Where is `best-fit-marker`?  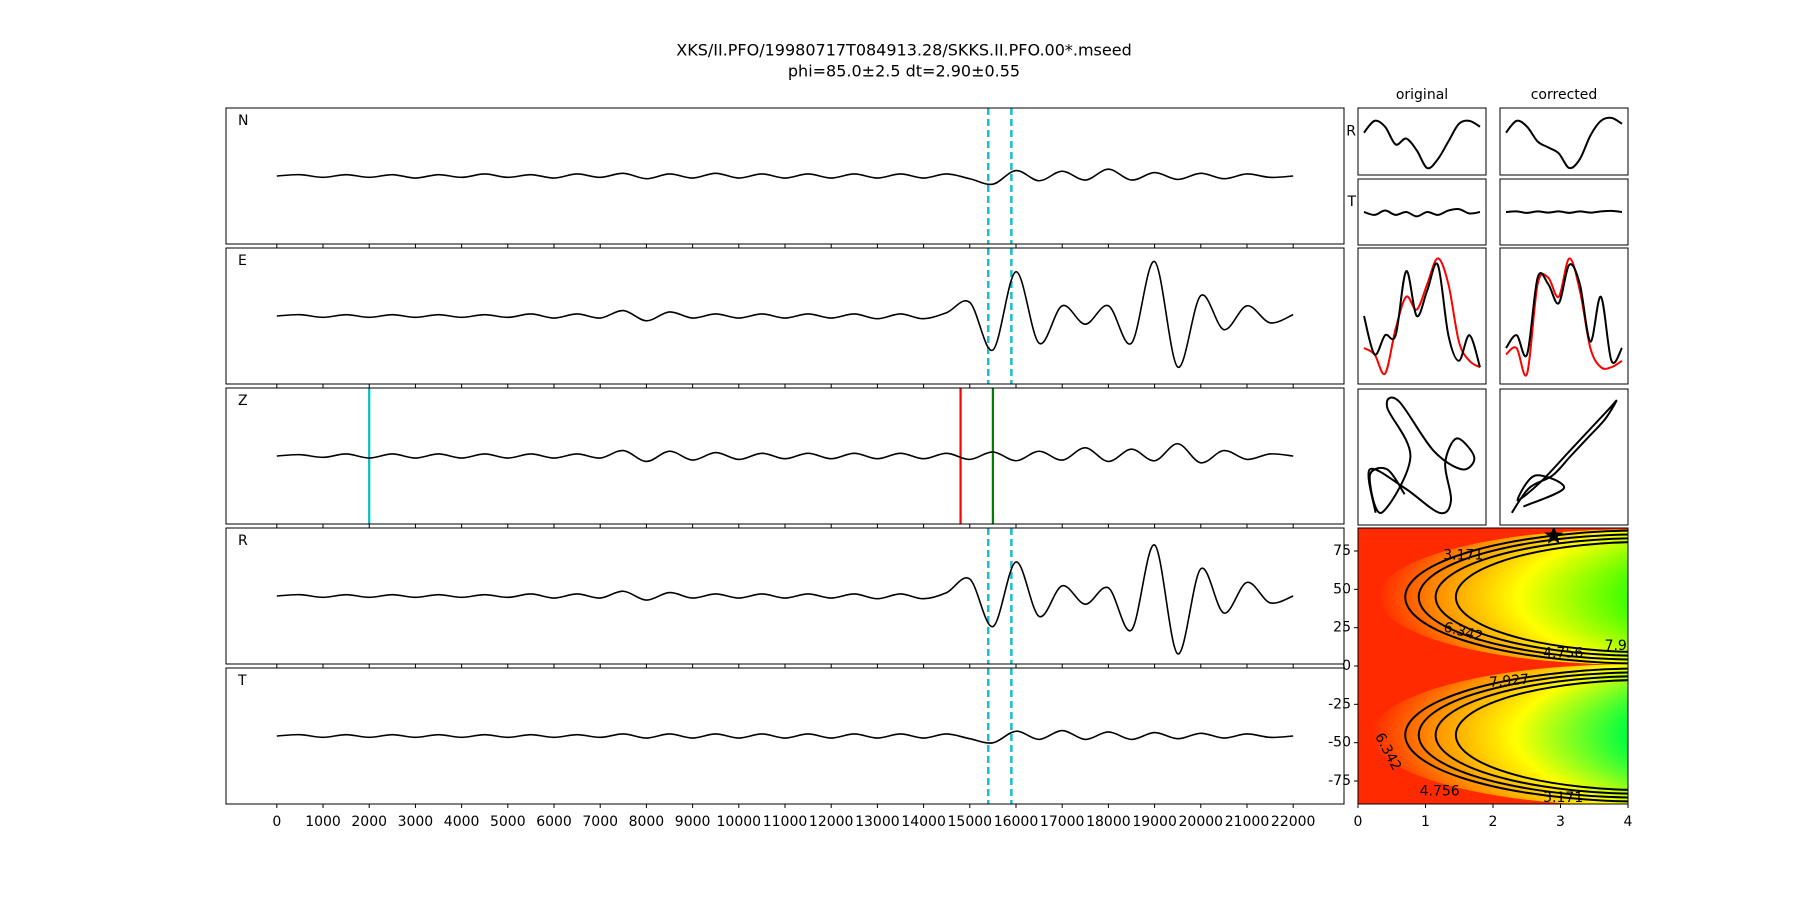
best-fit-marker is located at coordinates (1554, 536).